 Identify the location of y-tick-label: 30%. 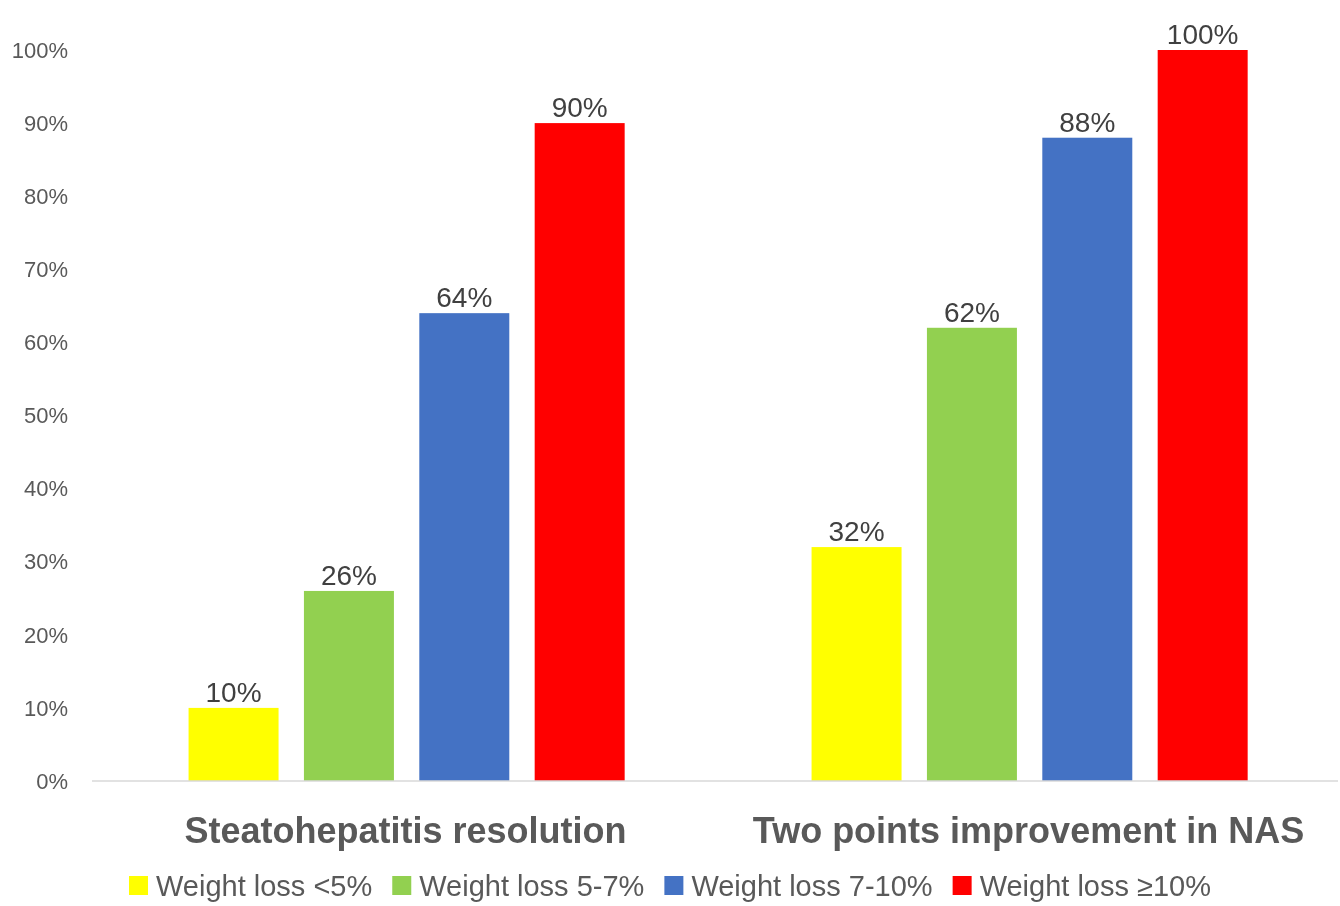
(45, 562).